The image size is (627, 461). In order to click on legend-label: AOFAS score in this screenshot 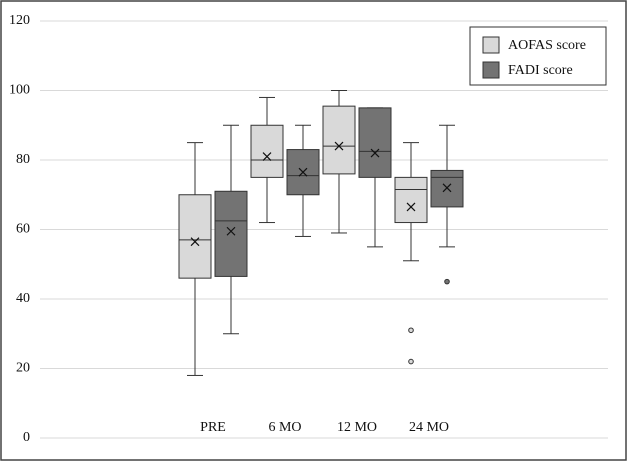, I will do `click(547, 45)`.